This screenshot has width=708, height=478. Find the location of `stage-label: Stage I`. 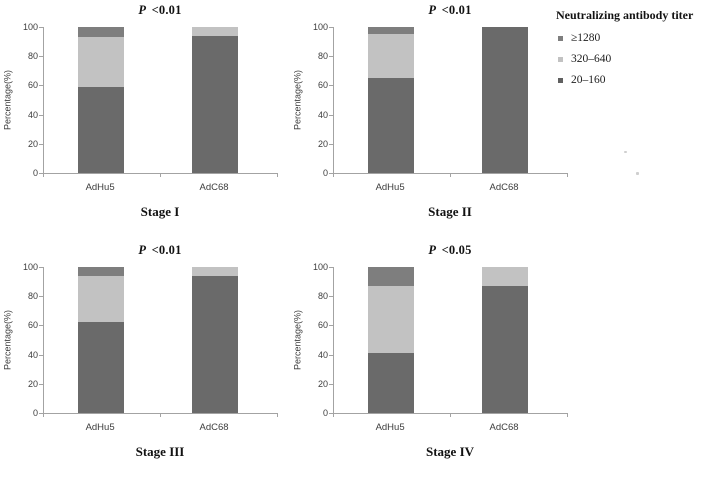

stage-label: Stage I is located at coordinates (160, 211).